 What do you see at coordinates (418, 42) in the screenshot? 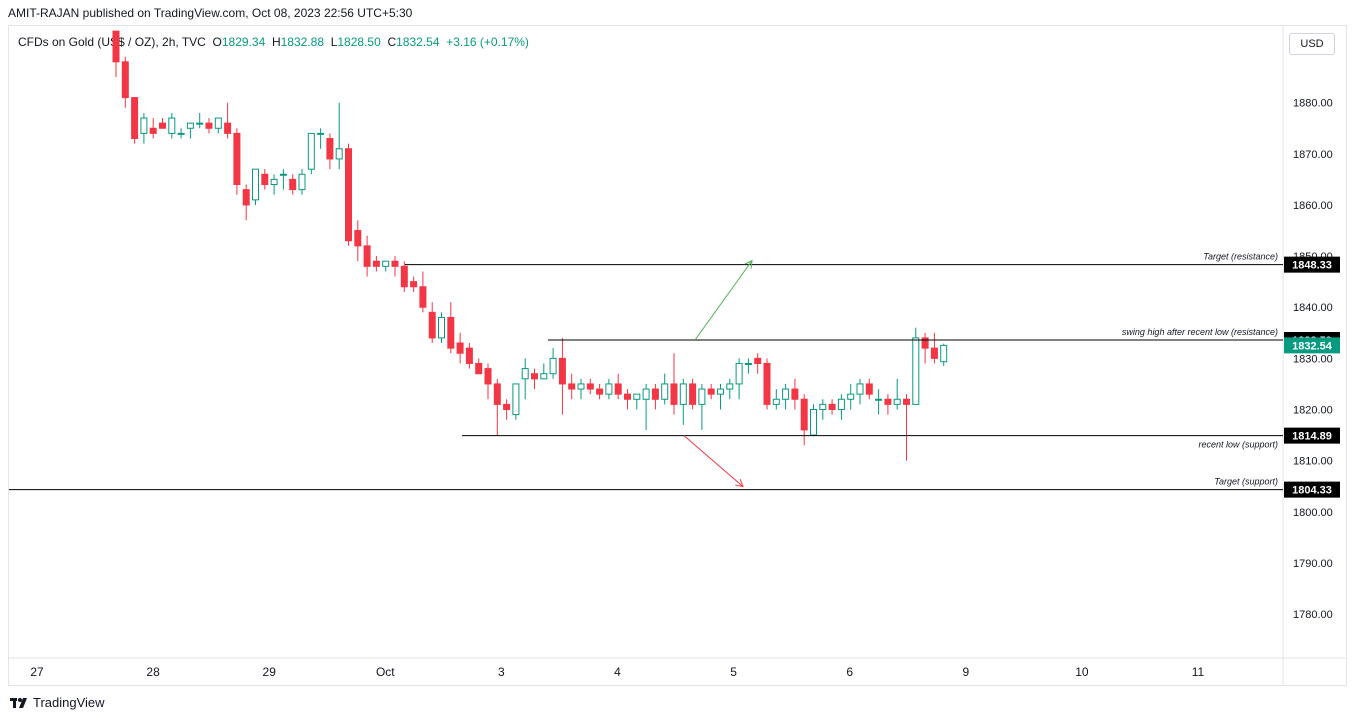
I see `close-value: 1832.54` at bounding box center [418, 42].